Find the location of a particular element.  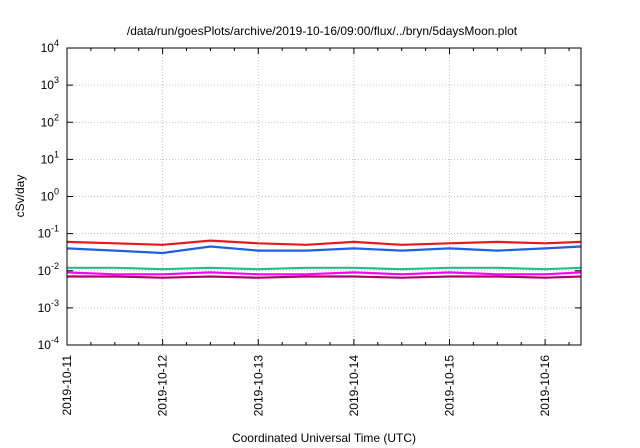

y-tick-label: 10² is located at coordinates (50, 120).